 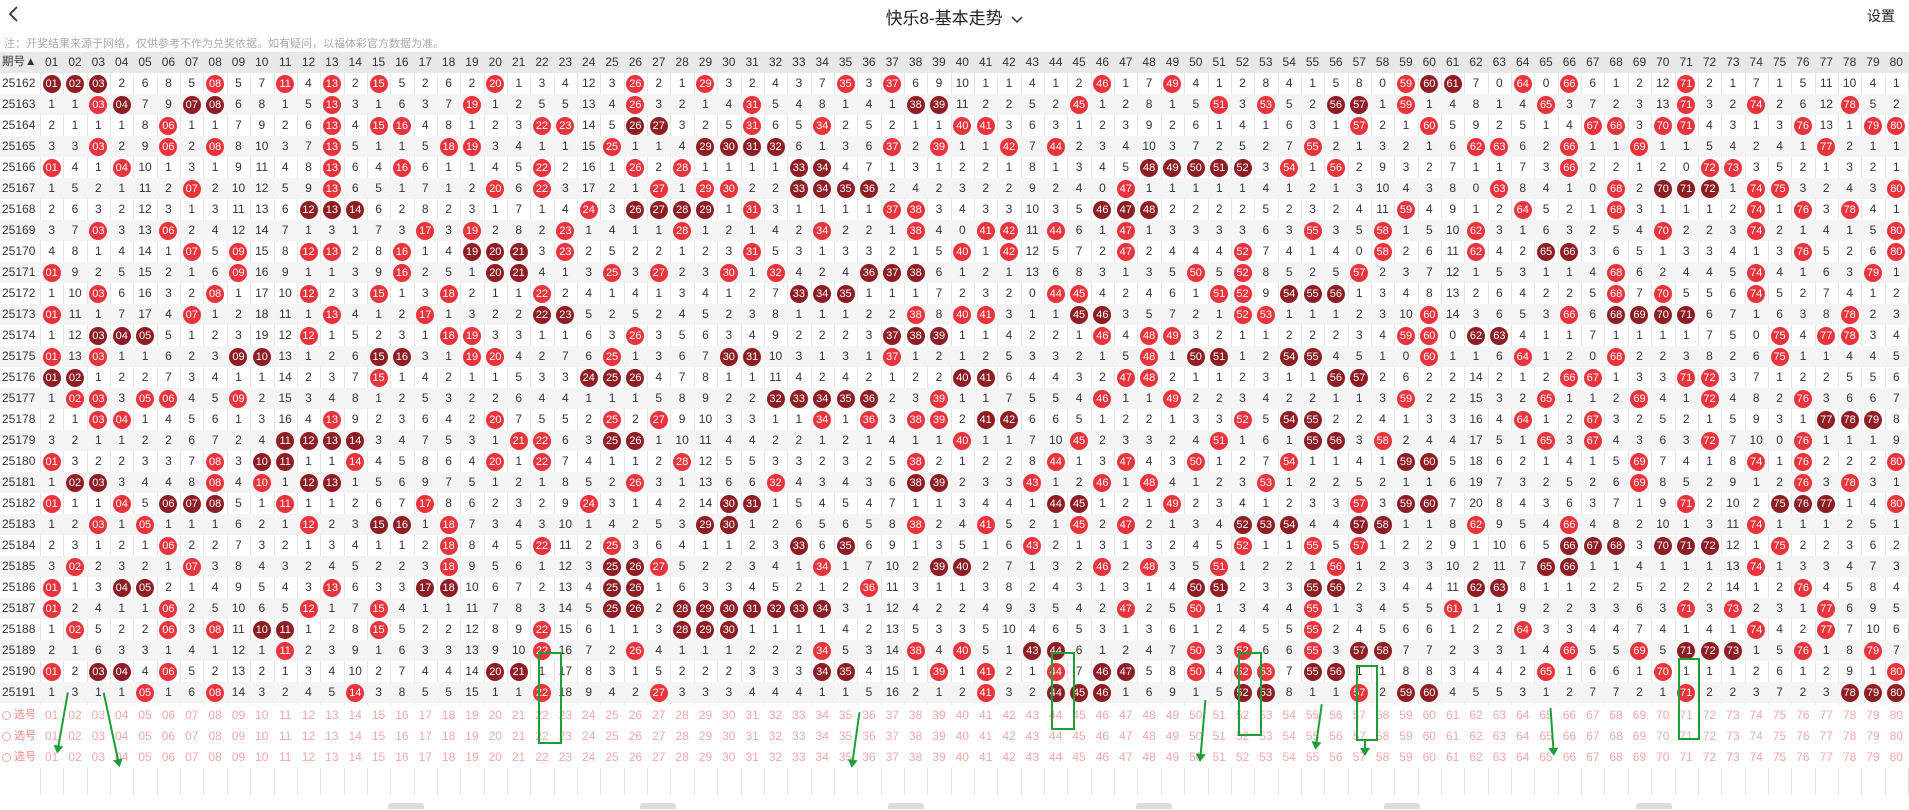 What do you see at coordinates (1452, 736) in the screenshot?
I see `pick-number: 61` at bounding box center [1452, 736].